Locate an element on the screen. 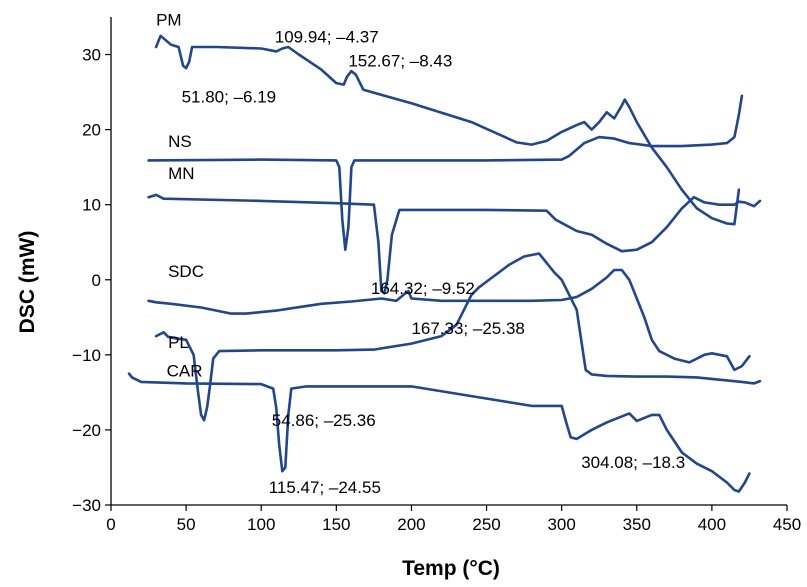  x-axis-ticks: 0 50 100 150 200 250 300 350 400 450 is located at coordinates (453, 519).